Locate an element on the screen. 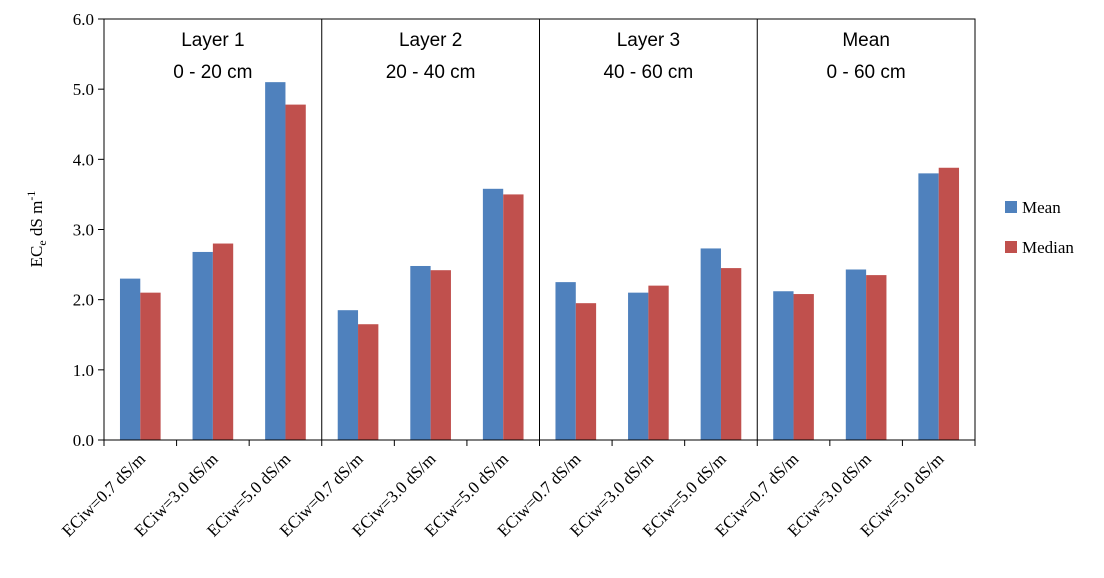 Image resolution: width=1104 pixels, height=578 pixels. panel-subtitle: 0 - 20 cm is located at coordinates (212, 72).